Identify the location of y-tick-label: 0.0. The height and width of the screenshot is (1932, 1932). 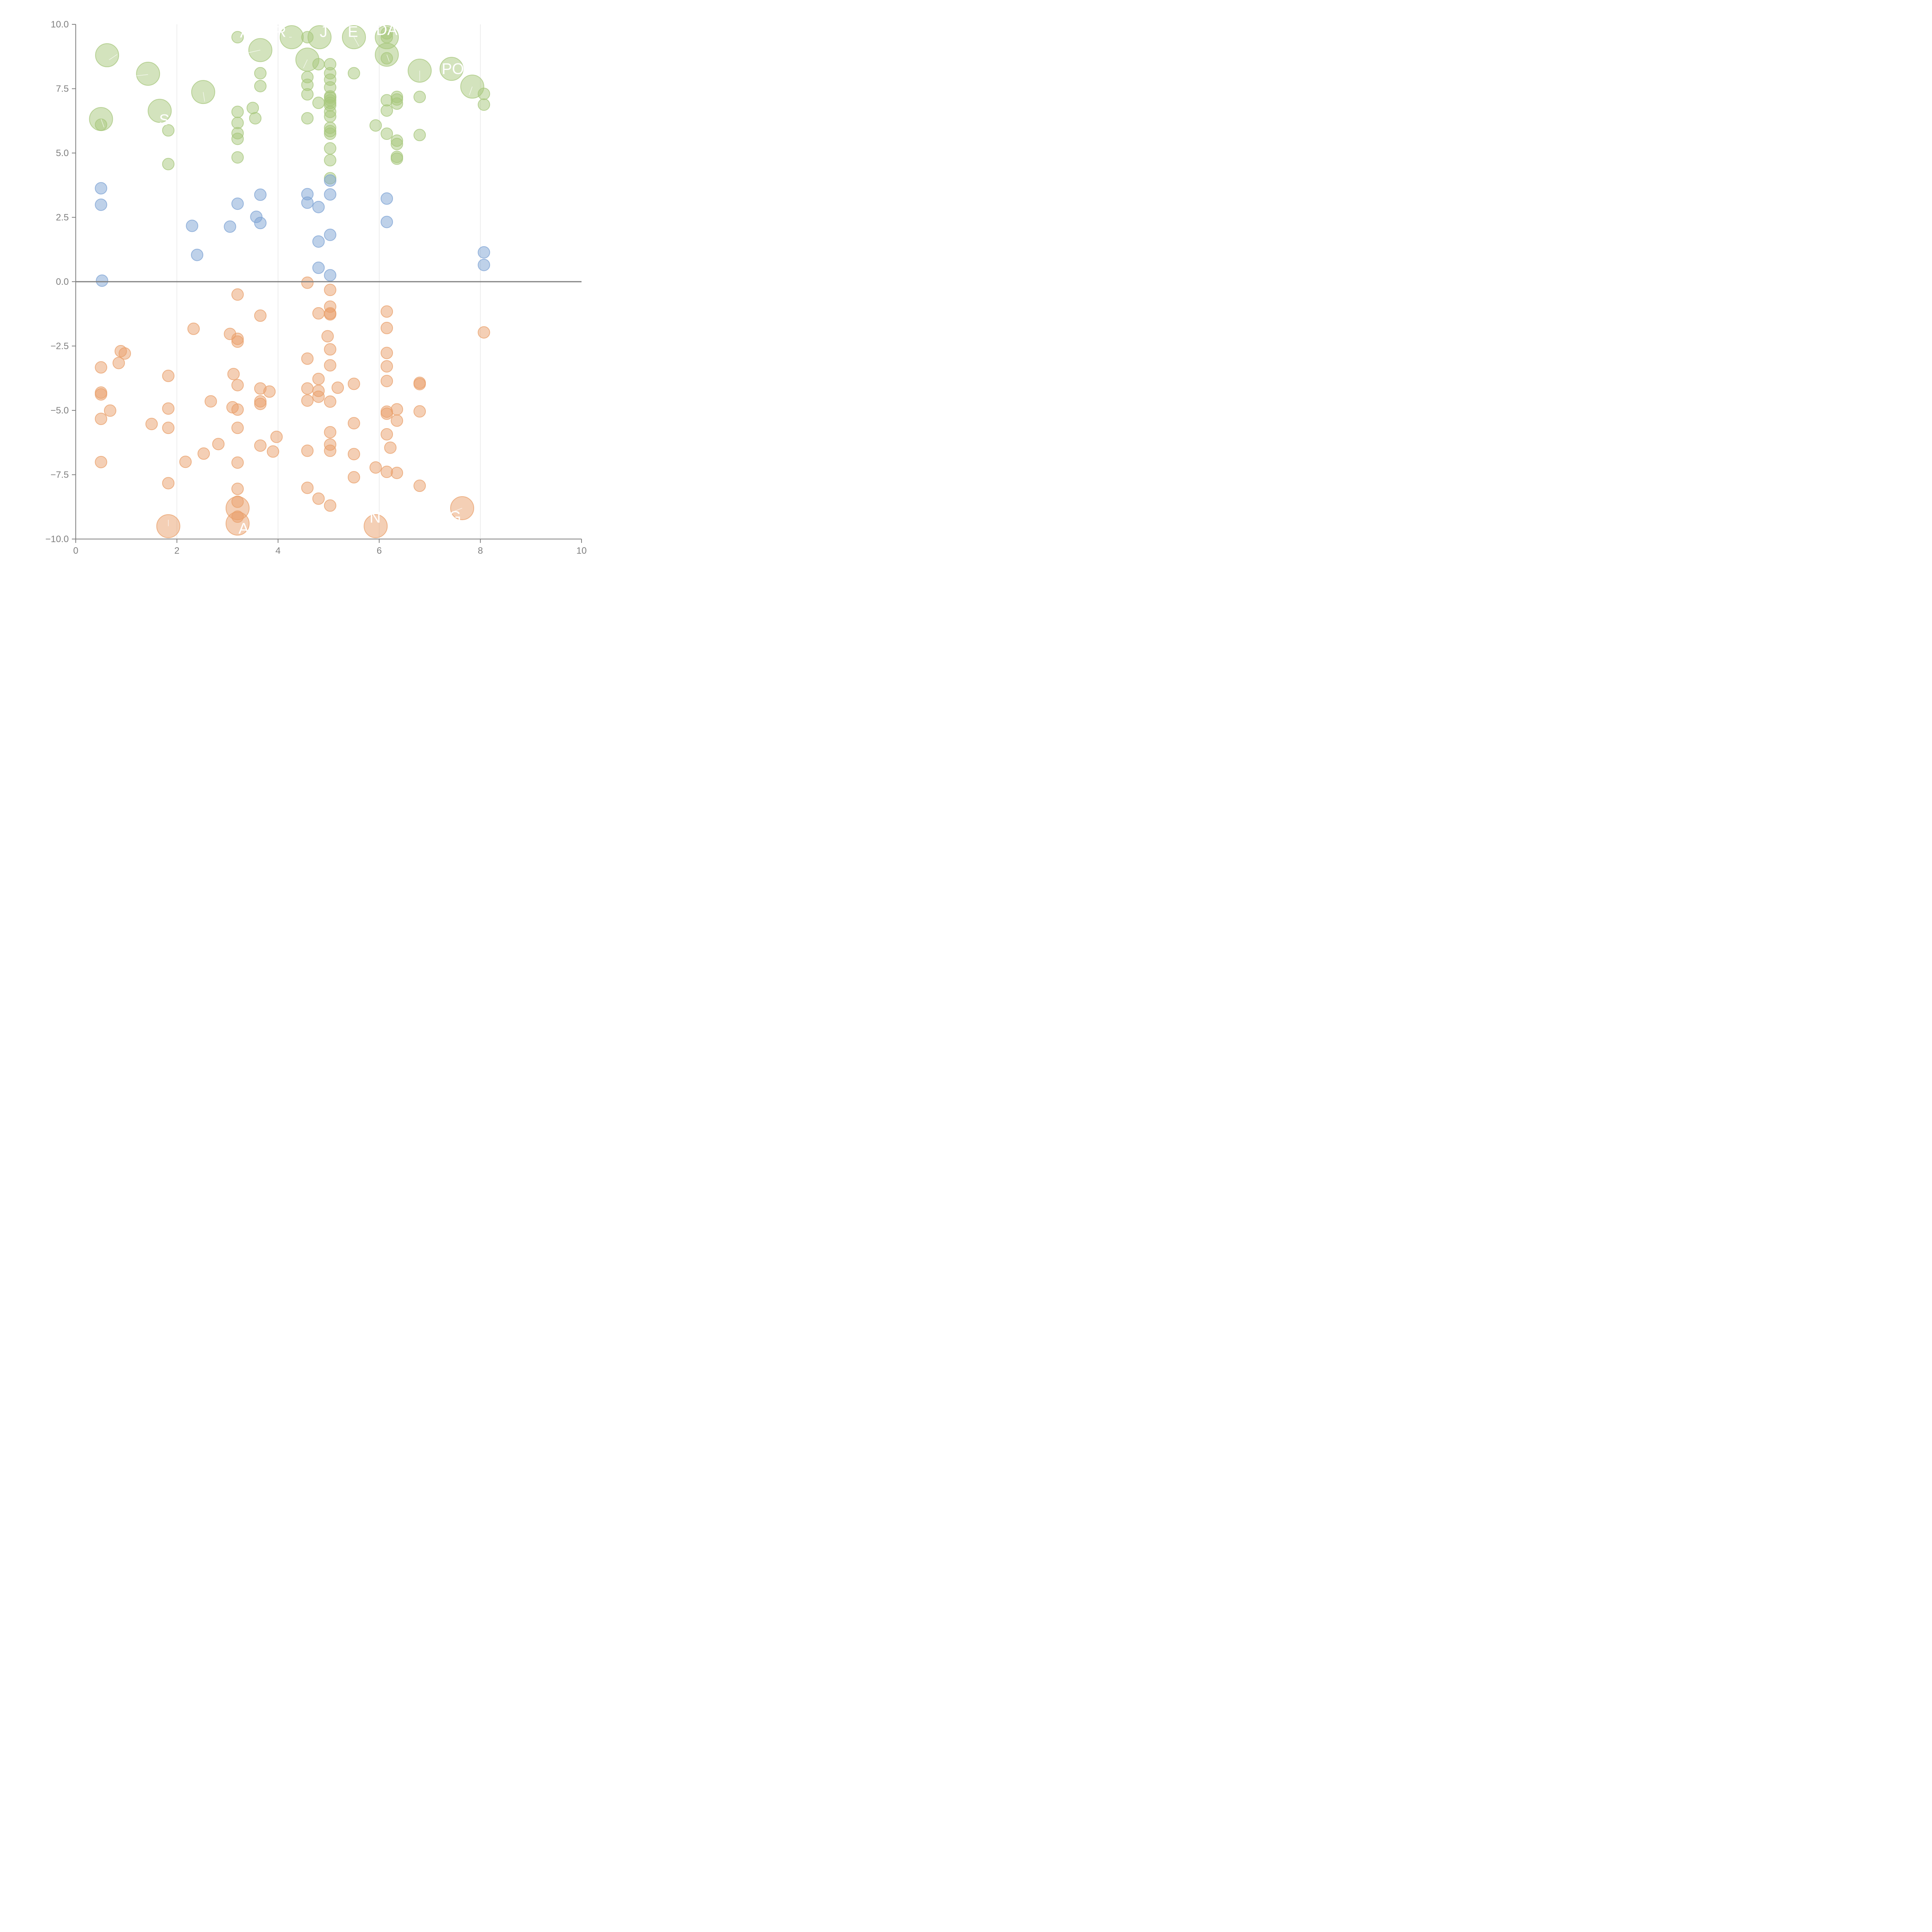
(62, 282).